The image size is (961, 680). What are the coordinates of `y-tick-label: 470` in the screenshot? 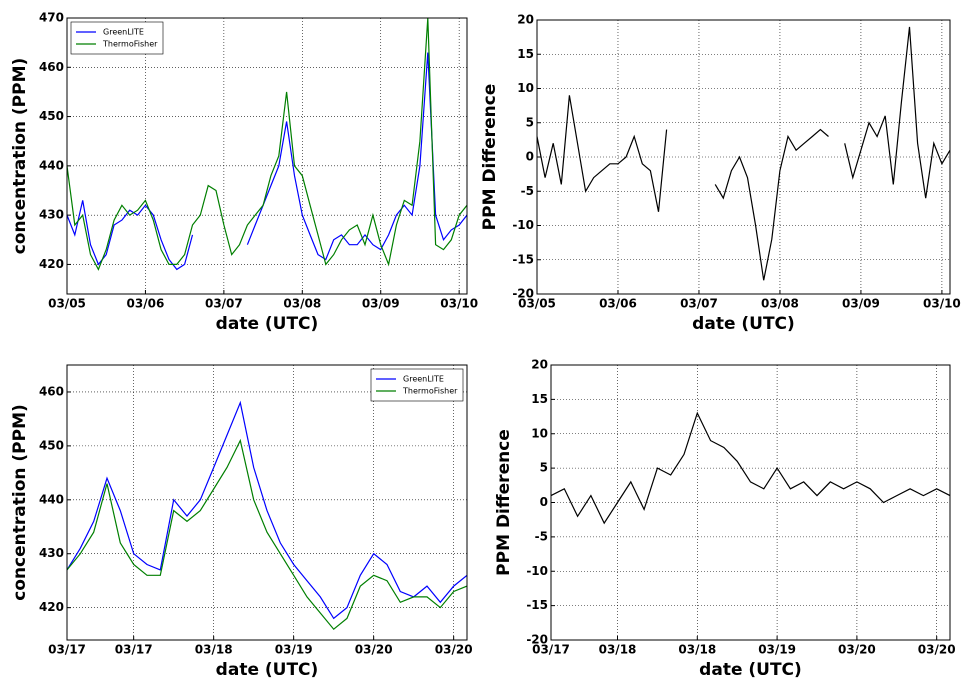 It's located at (51, 18).